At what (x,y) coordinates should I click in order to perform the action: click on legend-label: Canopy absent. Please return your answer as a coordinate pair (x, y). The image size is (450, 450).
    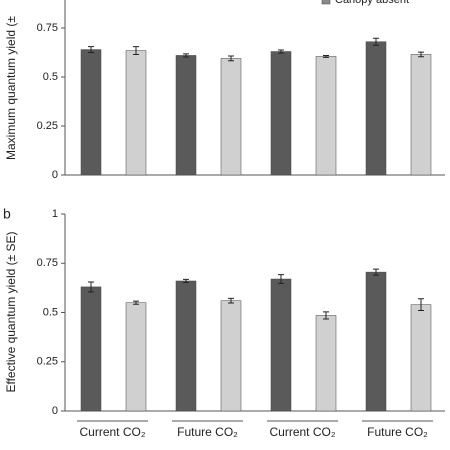
    Looking at the image, I should click on (372, 3).